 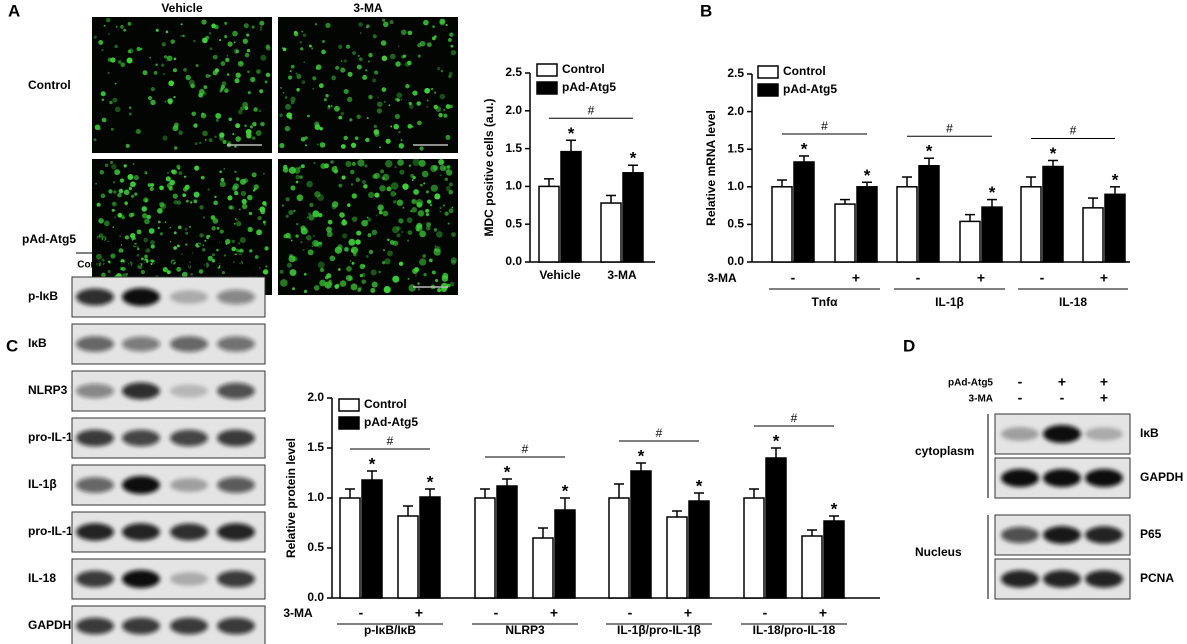 What do you see at coordinates (368, 227) in the screenshot?
I see `micrograph` at bounding box center [368, 227].